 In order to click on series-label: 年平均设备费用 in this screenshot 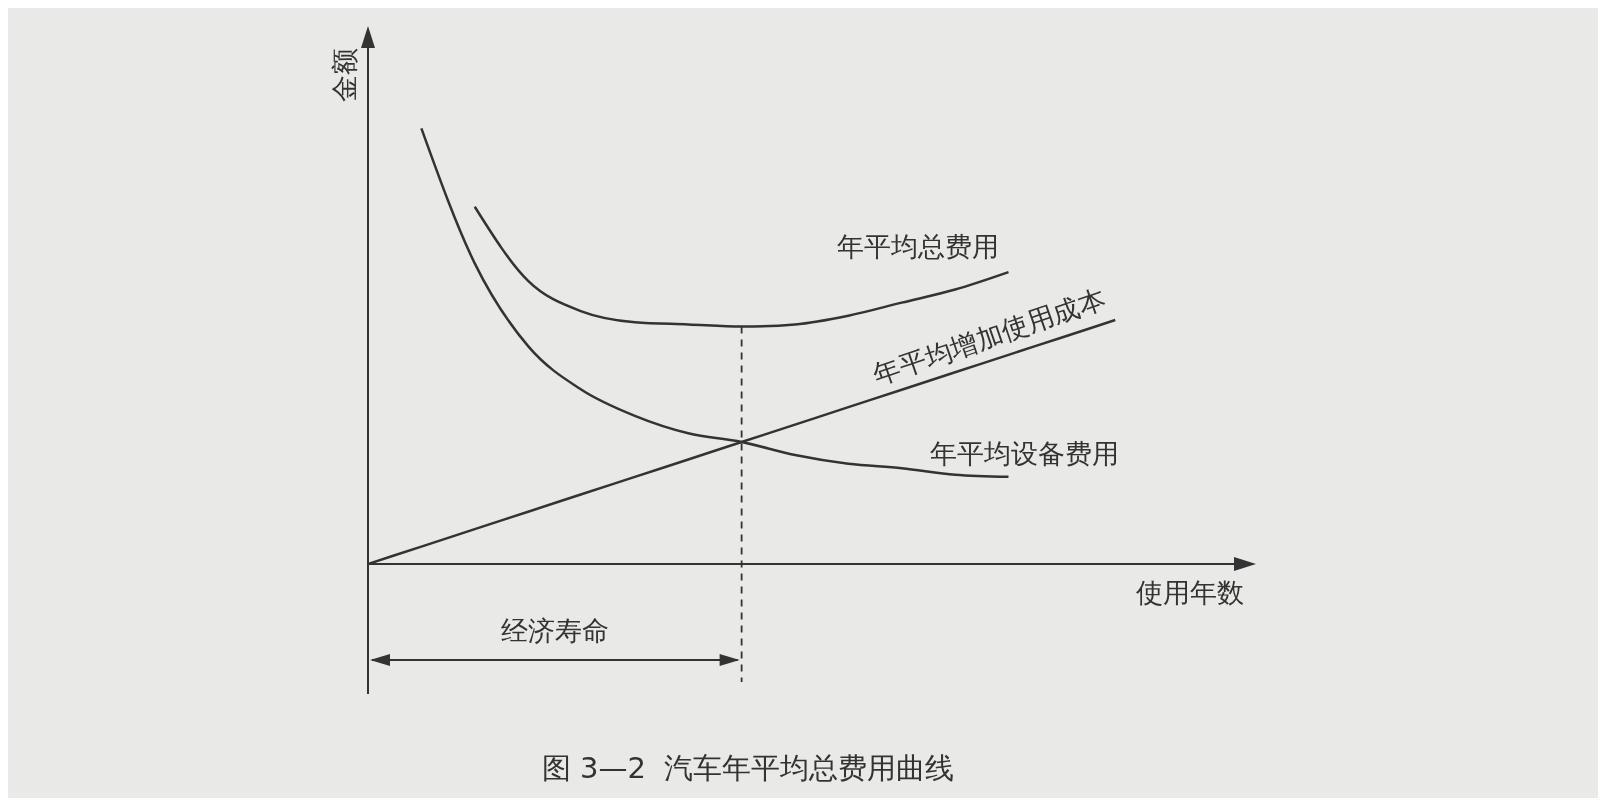, I will do `click(1024, 453)`.